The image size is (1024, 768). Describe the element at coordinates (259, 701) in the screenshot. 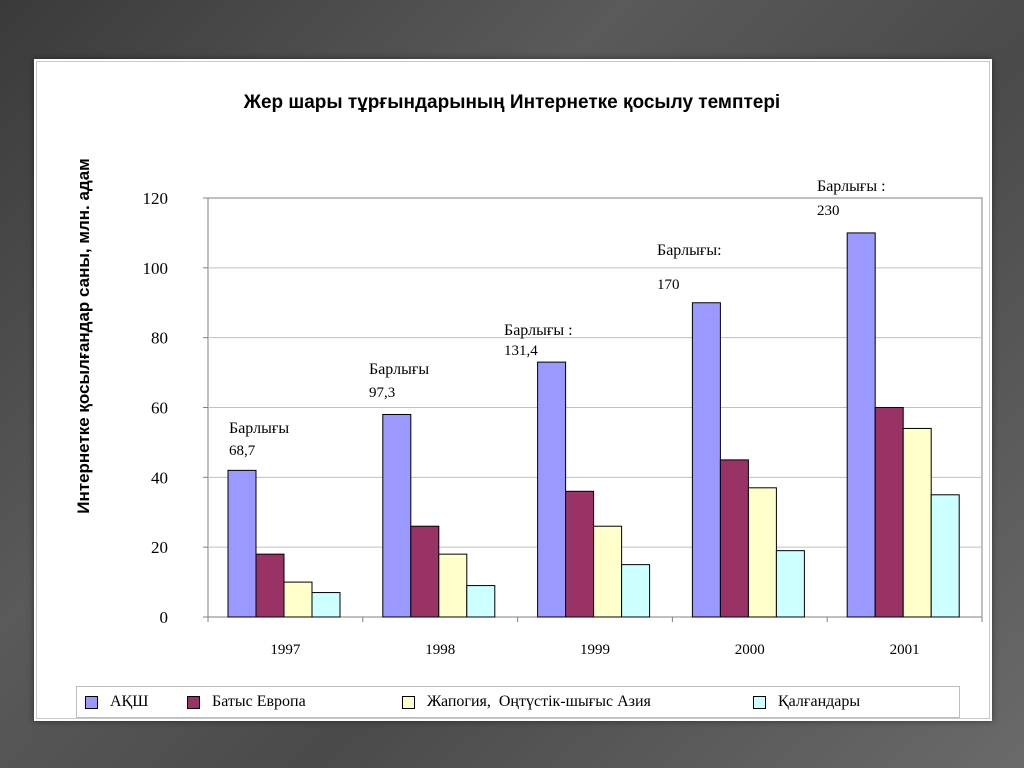

I see `legend-label-west-europe: Батыс Европа` at that location.